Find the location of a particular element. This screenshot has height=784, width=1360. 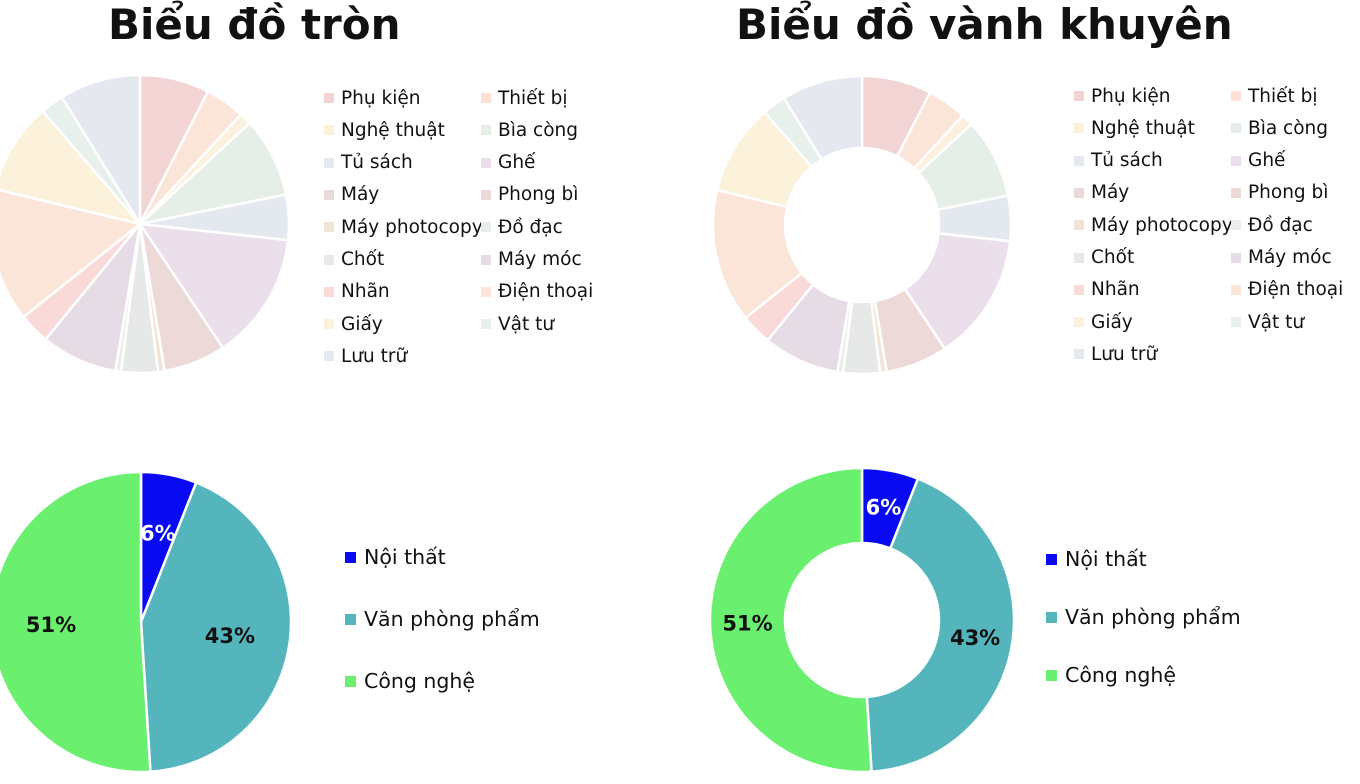

slice-dien-thoai is located at coordinates (71, 253).